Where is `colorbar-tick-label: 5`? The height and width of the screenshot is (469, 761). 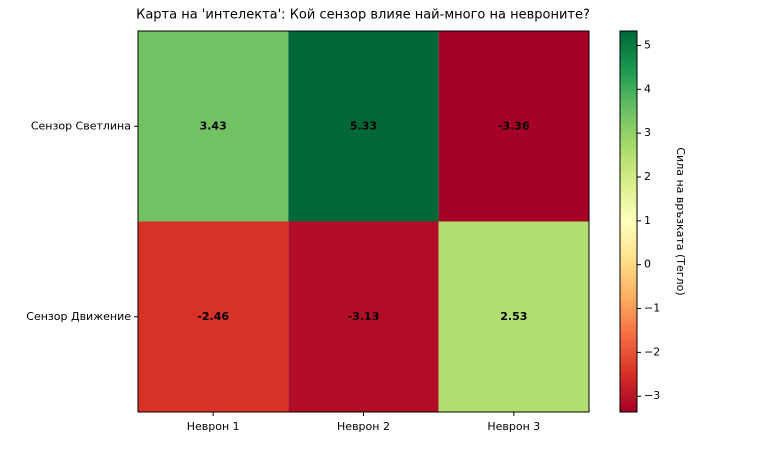
colorbar-tick-label: 5 is located at coordinates (647, 44).